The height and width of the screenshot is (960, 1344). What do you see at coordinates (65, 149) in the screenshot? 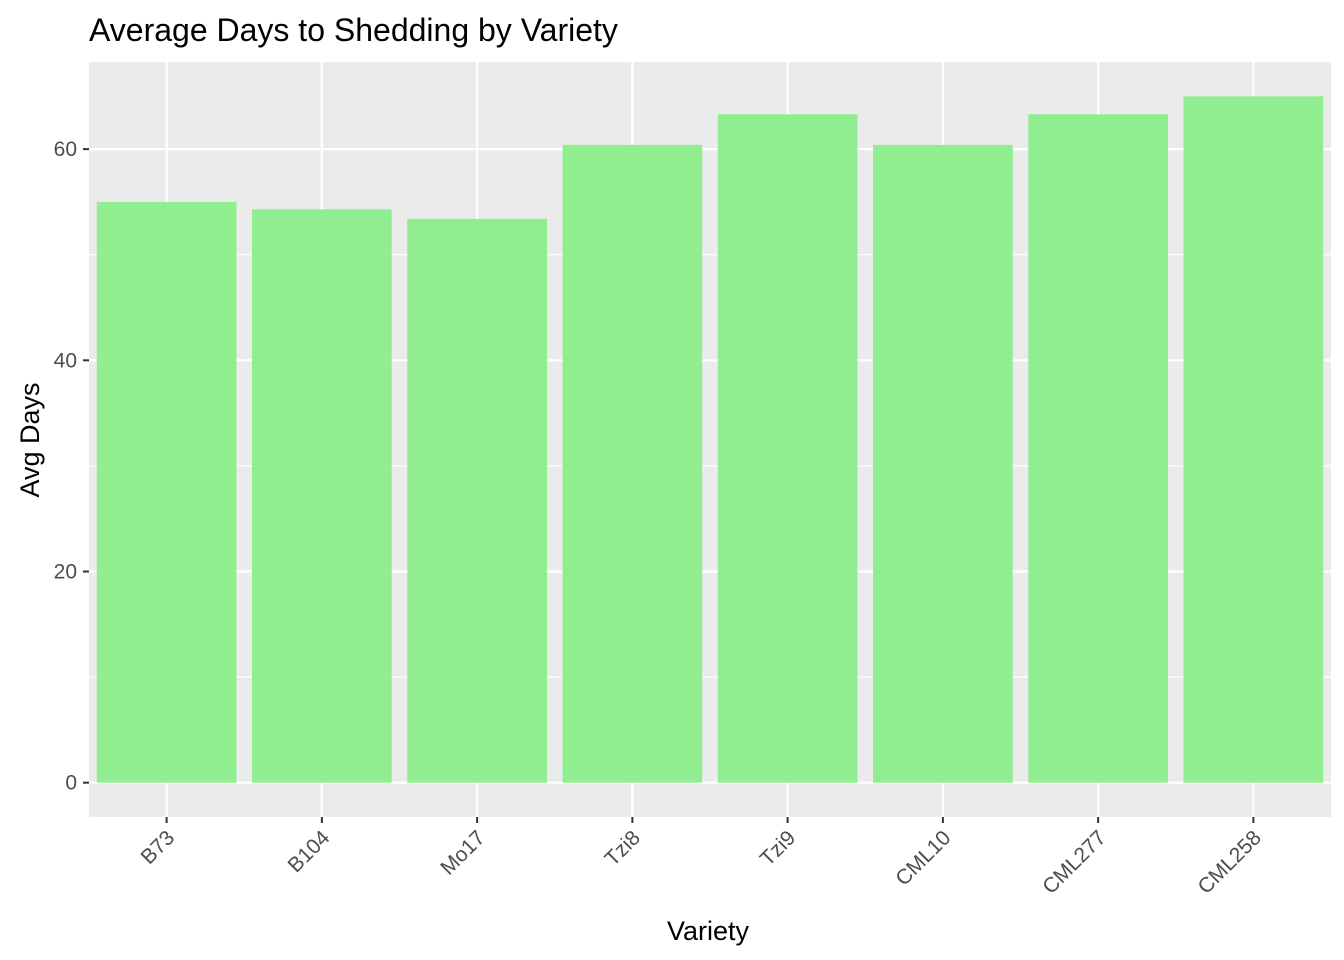
I see `y-tick-label: 60` at bounding box center [65, 149].